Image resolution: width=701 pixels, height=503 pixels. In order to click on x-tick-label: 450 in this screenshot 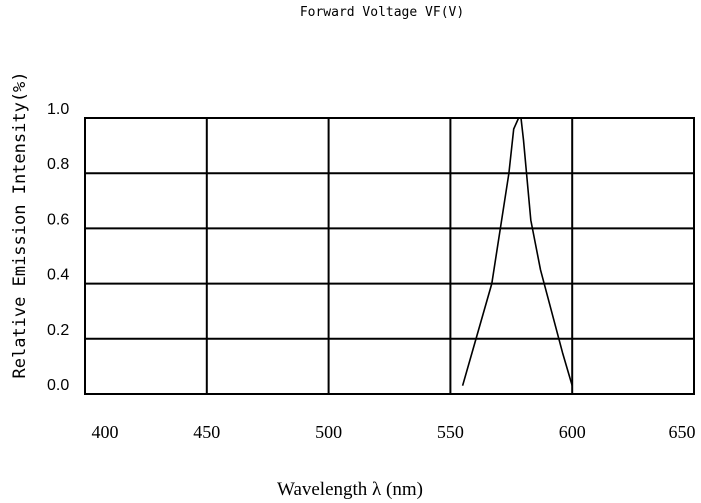, I will do `click(206, 432)`.